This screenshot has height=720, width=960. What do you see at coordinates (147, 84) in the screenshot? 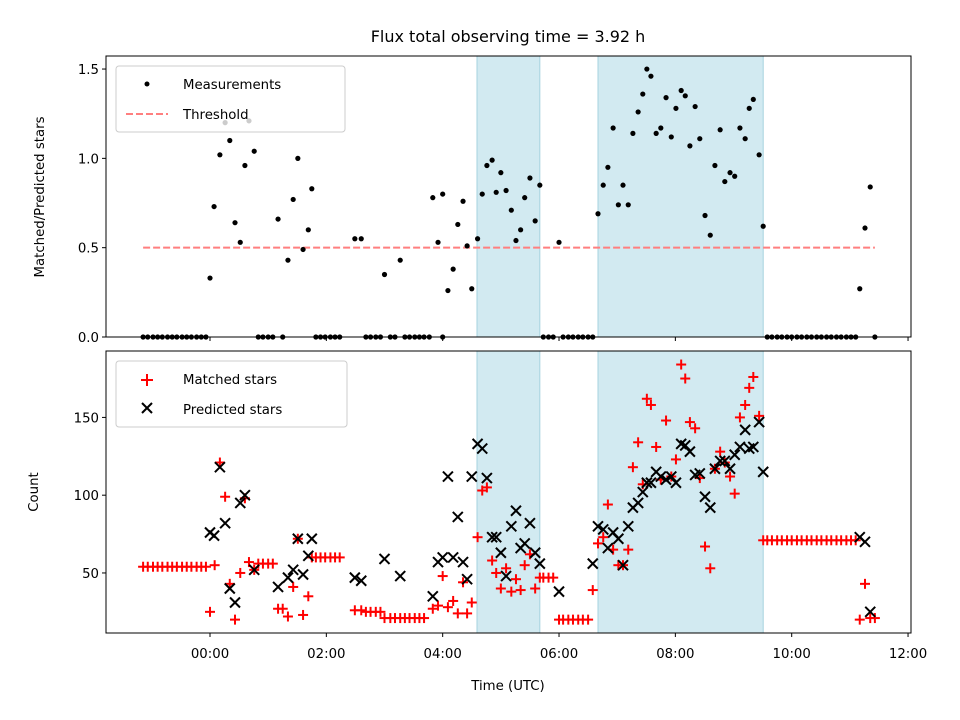
I see `measurements-legend-marker` at bounding box center [147, 84].